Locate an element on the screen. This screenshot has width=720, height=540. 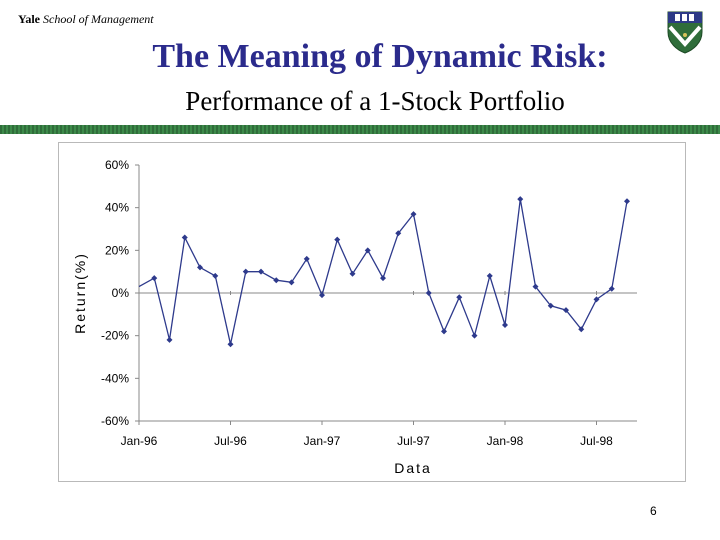
x-tick-label: Jul-98 is located at coordinates (596, 441).